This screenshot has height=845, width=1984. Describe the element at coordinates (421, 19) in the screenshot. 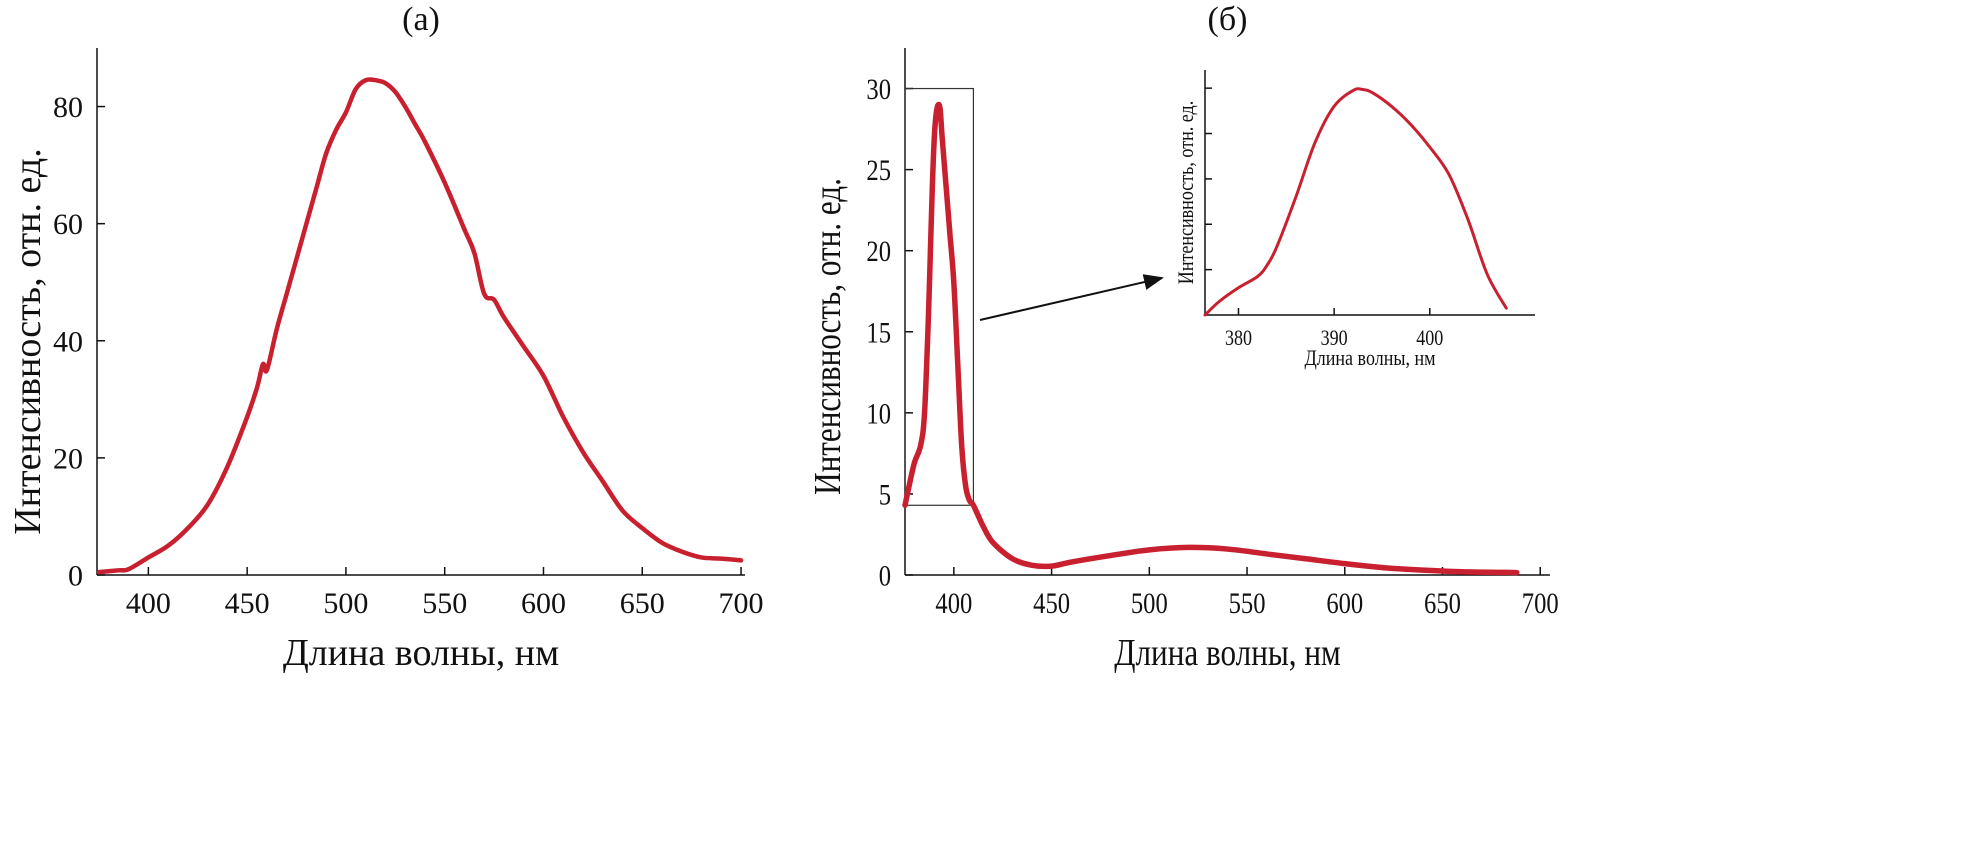

I see `chart-title: (а)` at that location.